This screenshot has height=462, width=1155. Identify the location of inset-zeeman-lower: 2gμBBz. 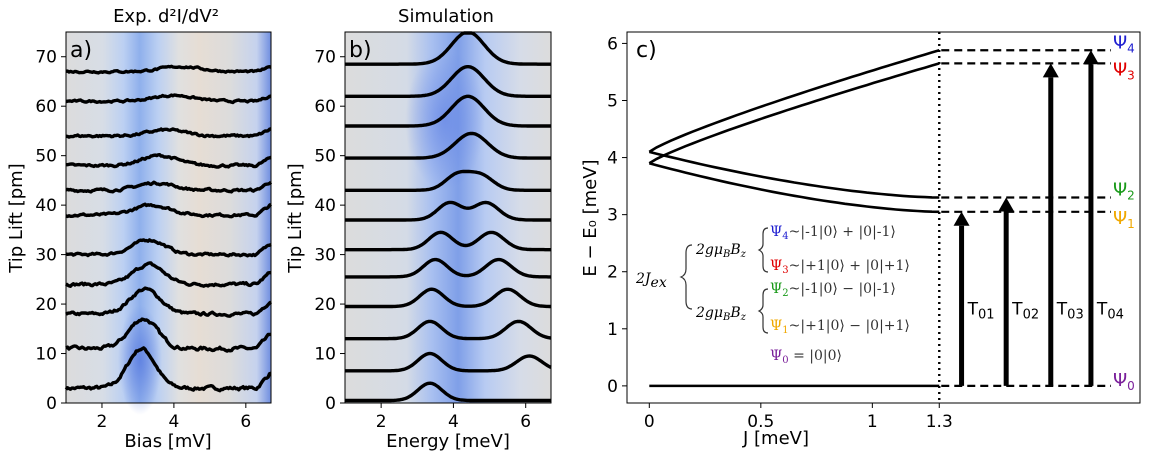
(721, 314).